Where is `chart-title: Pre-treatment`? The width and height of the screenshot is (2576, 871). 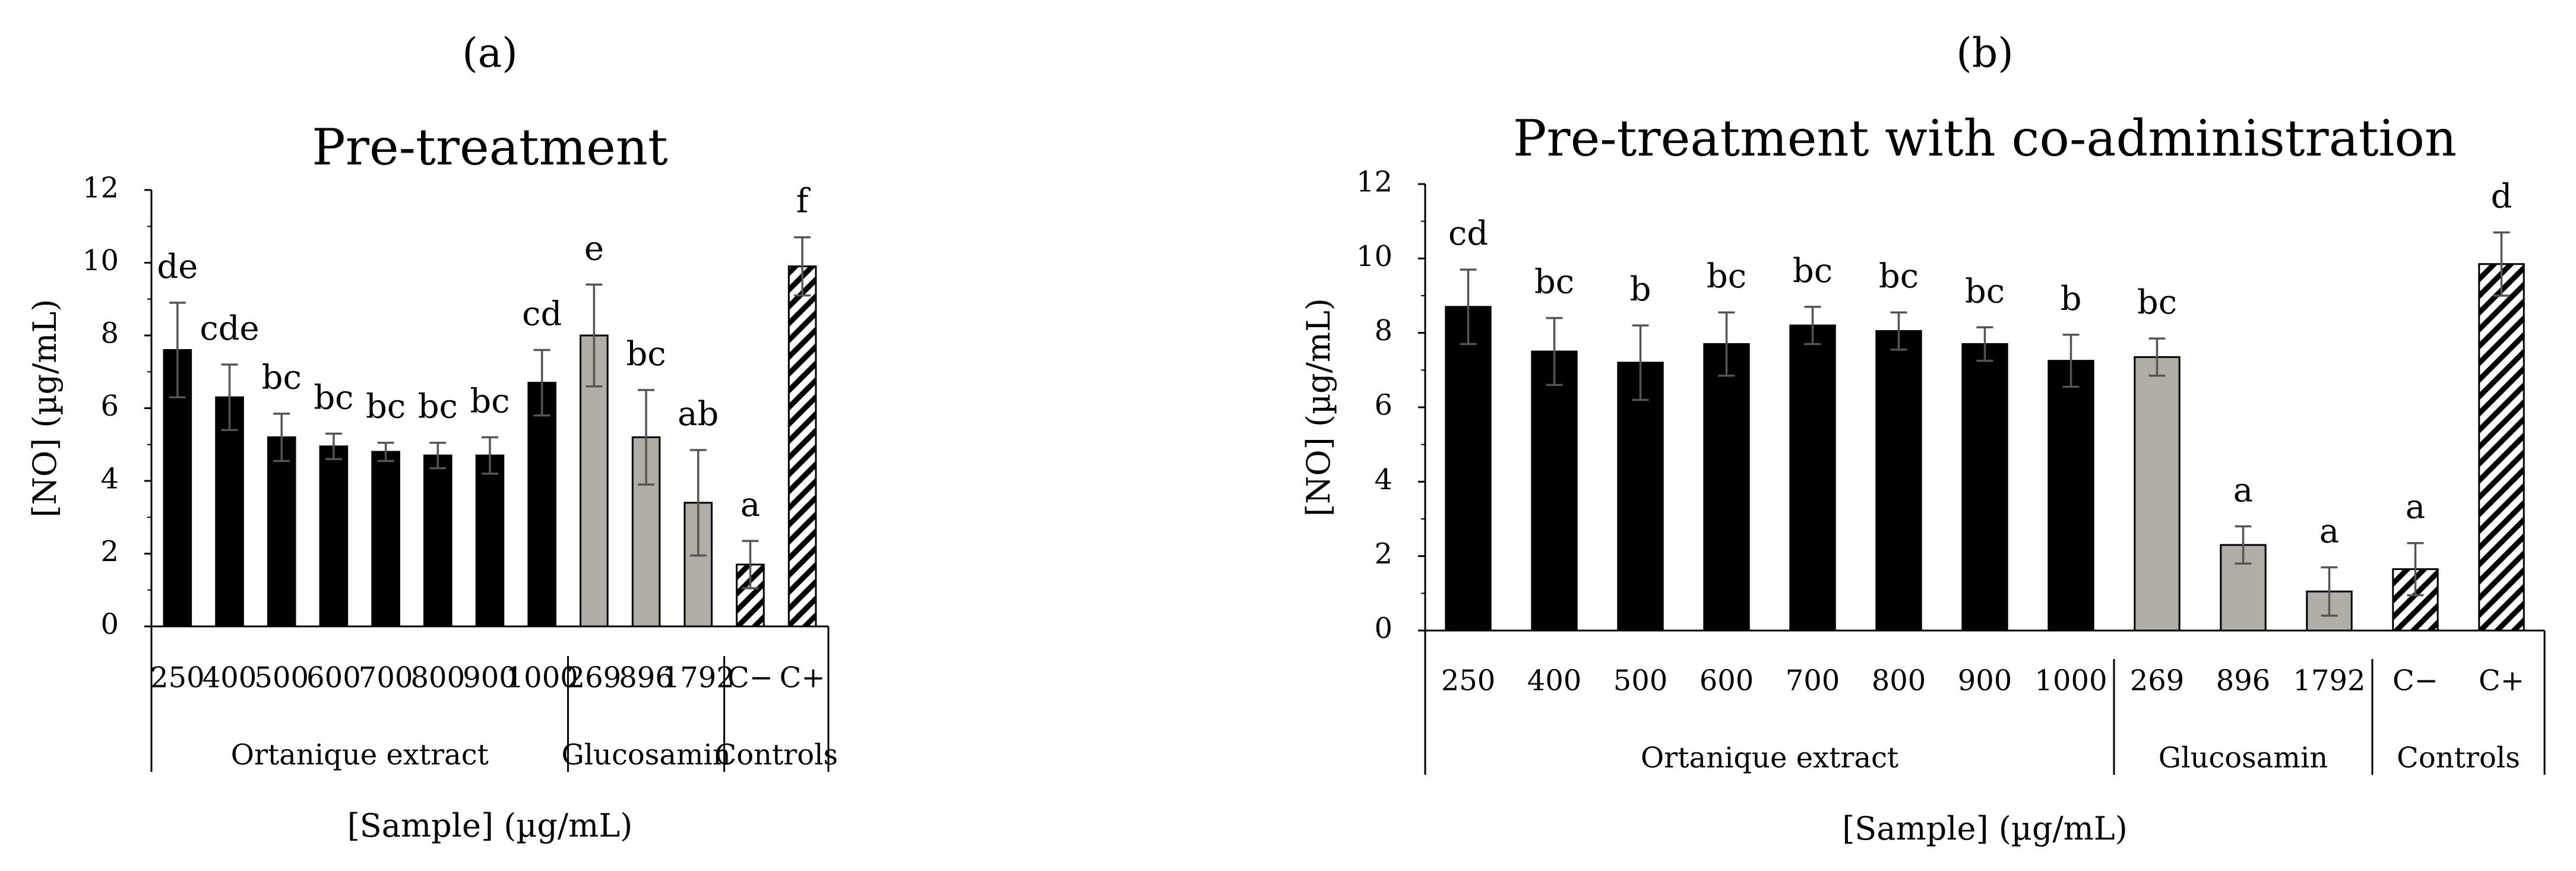
chart-title: Pre-treatment is located at coordinates (490, 147).